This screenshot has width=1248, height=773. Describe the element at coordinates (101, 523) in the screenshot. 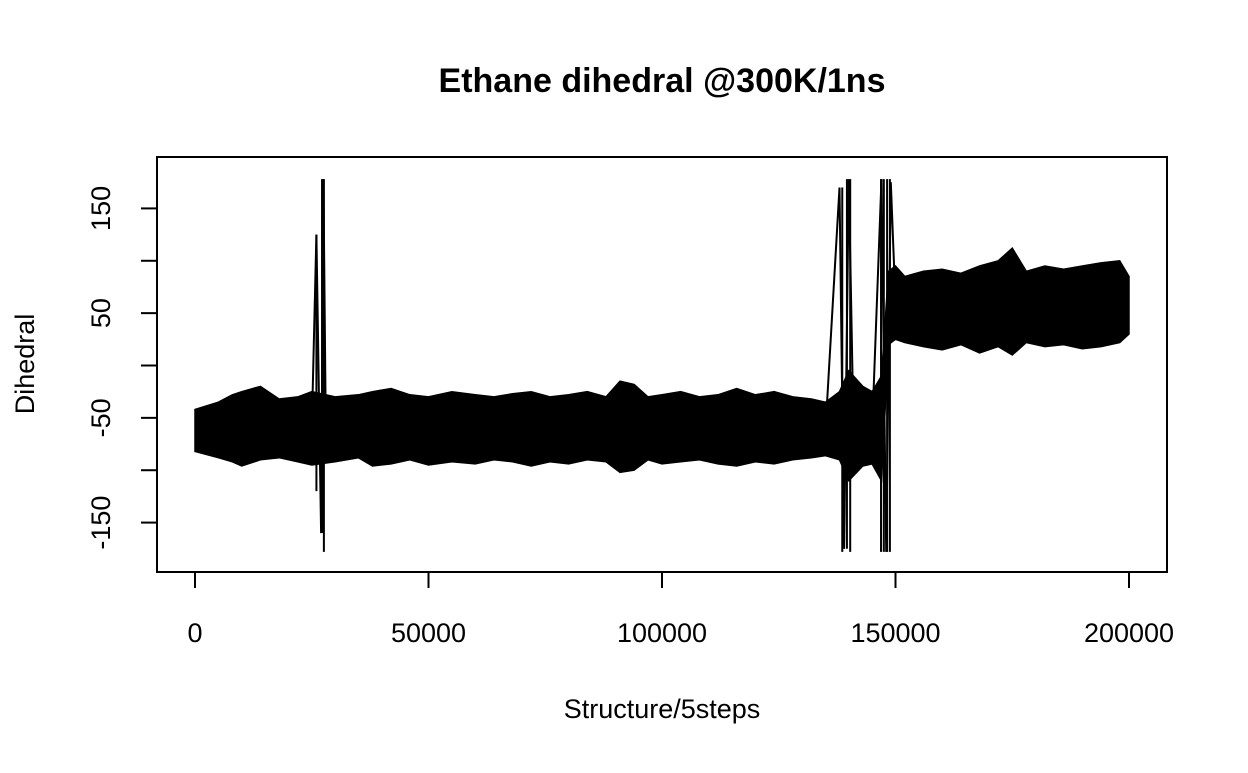

I see `y-tick-label: -150` at that location.